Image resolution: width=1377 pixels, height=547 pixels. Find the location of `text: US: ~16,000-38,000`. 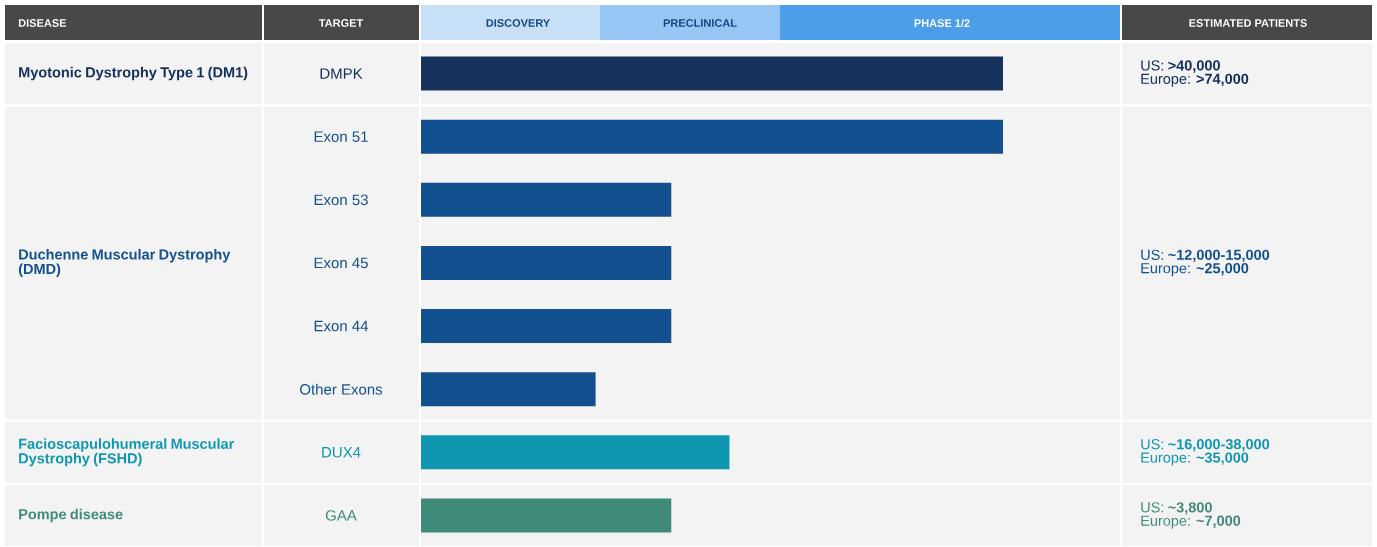

text: US: ~16,000-38,000 is located at coordinates (1205, 445).